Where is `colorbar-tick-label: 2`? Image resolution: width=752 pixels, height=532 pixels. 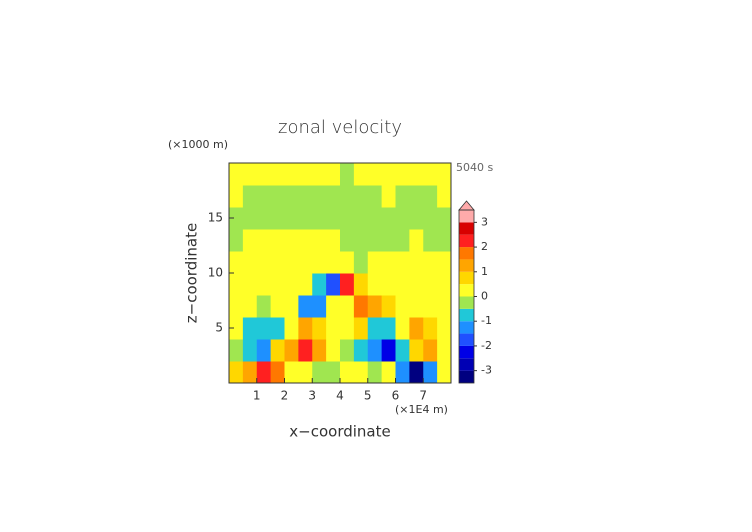
colorbar-tick-label: 2 is located at coordinates (484, 246).